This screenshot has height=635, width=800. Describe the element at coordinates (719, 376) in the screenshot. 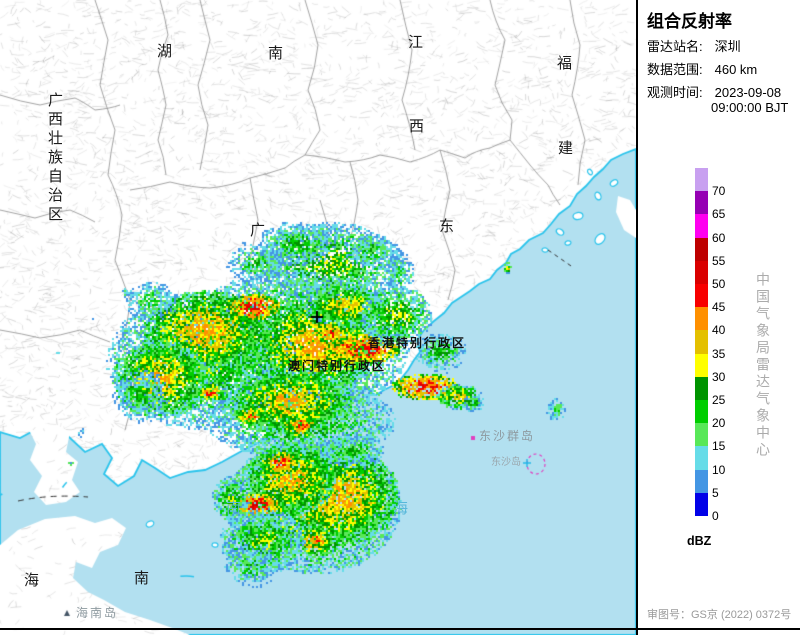

I see `legend-tick: 30` at that location.